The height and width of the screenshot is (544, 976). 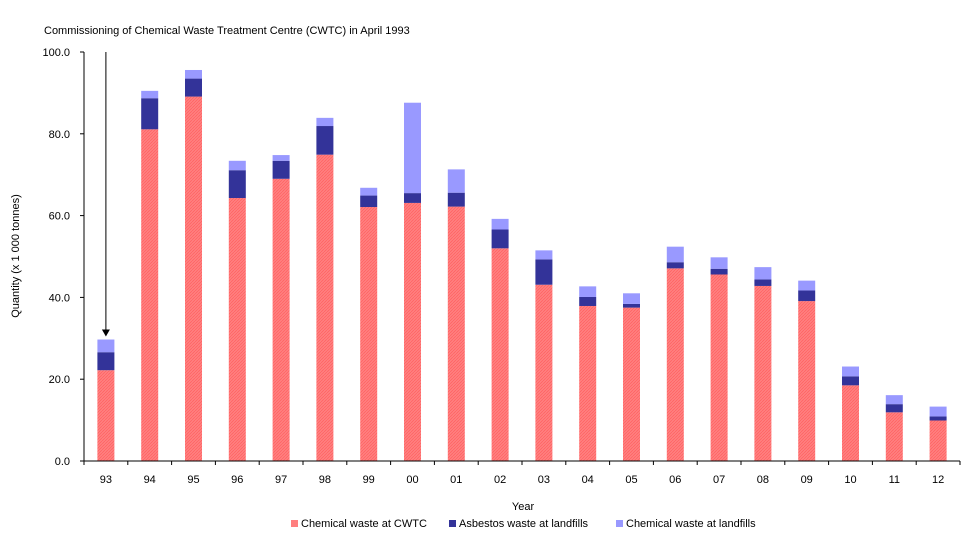 What do you see at coordinates (59, 135) in the screenshot?
I see `y-tick-label: 80.0` at bounding box center [59, 135].